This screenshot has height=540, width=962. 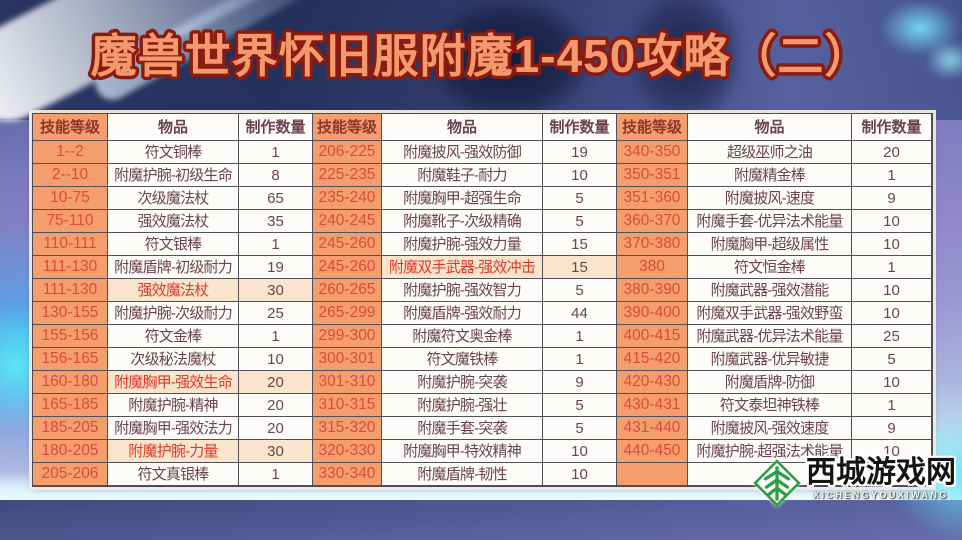 What do you see at coordinates (276, 221) in the screenshot?
I see `qty-cell: 35` at bounding box center [276, 221].